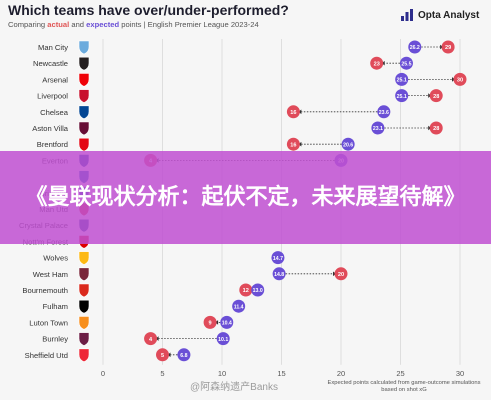 The width and height of the screenshot is (491, 400). What do you see at coordinates (103, 373) in the screenshot?
I see `x-tick-label: 0` at bounding box center [103, 373].